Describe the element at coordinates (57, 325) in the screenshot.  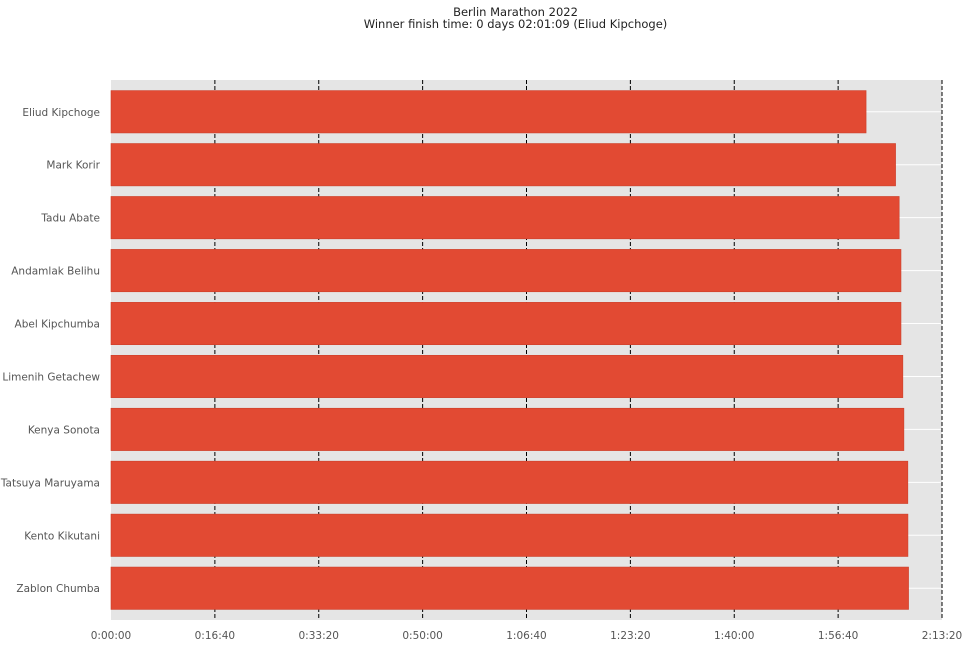
I see `y-tick-label: Abel Kipchumba` at that location.